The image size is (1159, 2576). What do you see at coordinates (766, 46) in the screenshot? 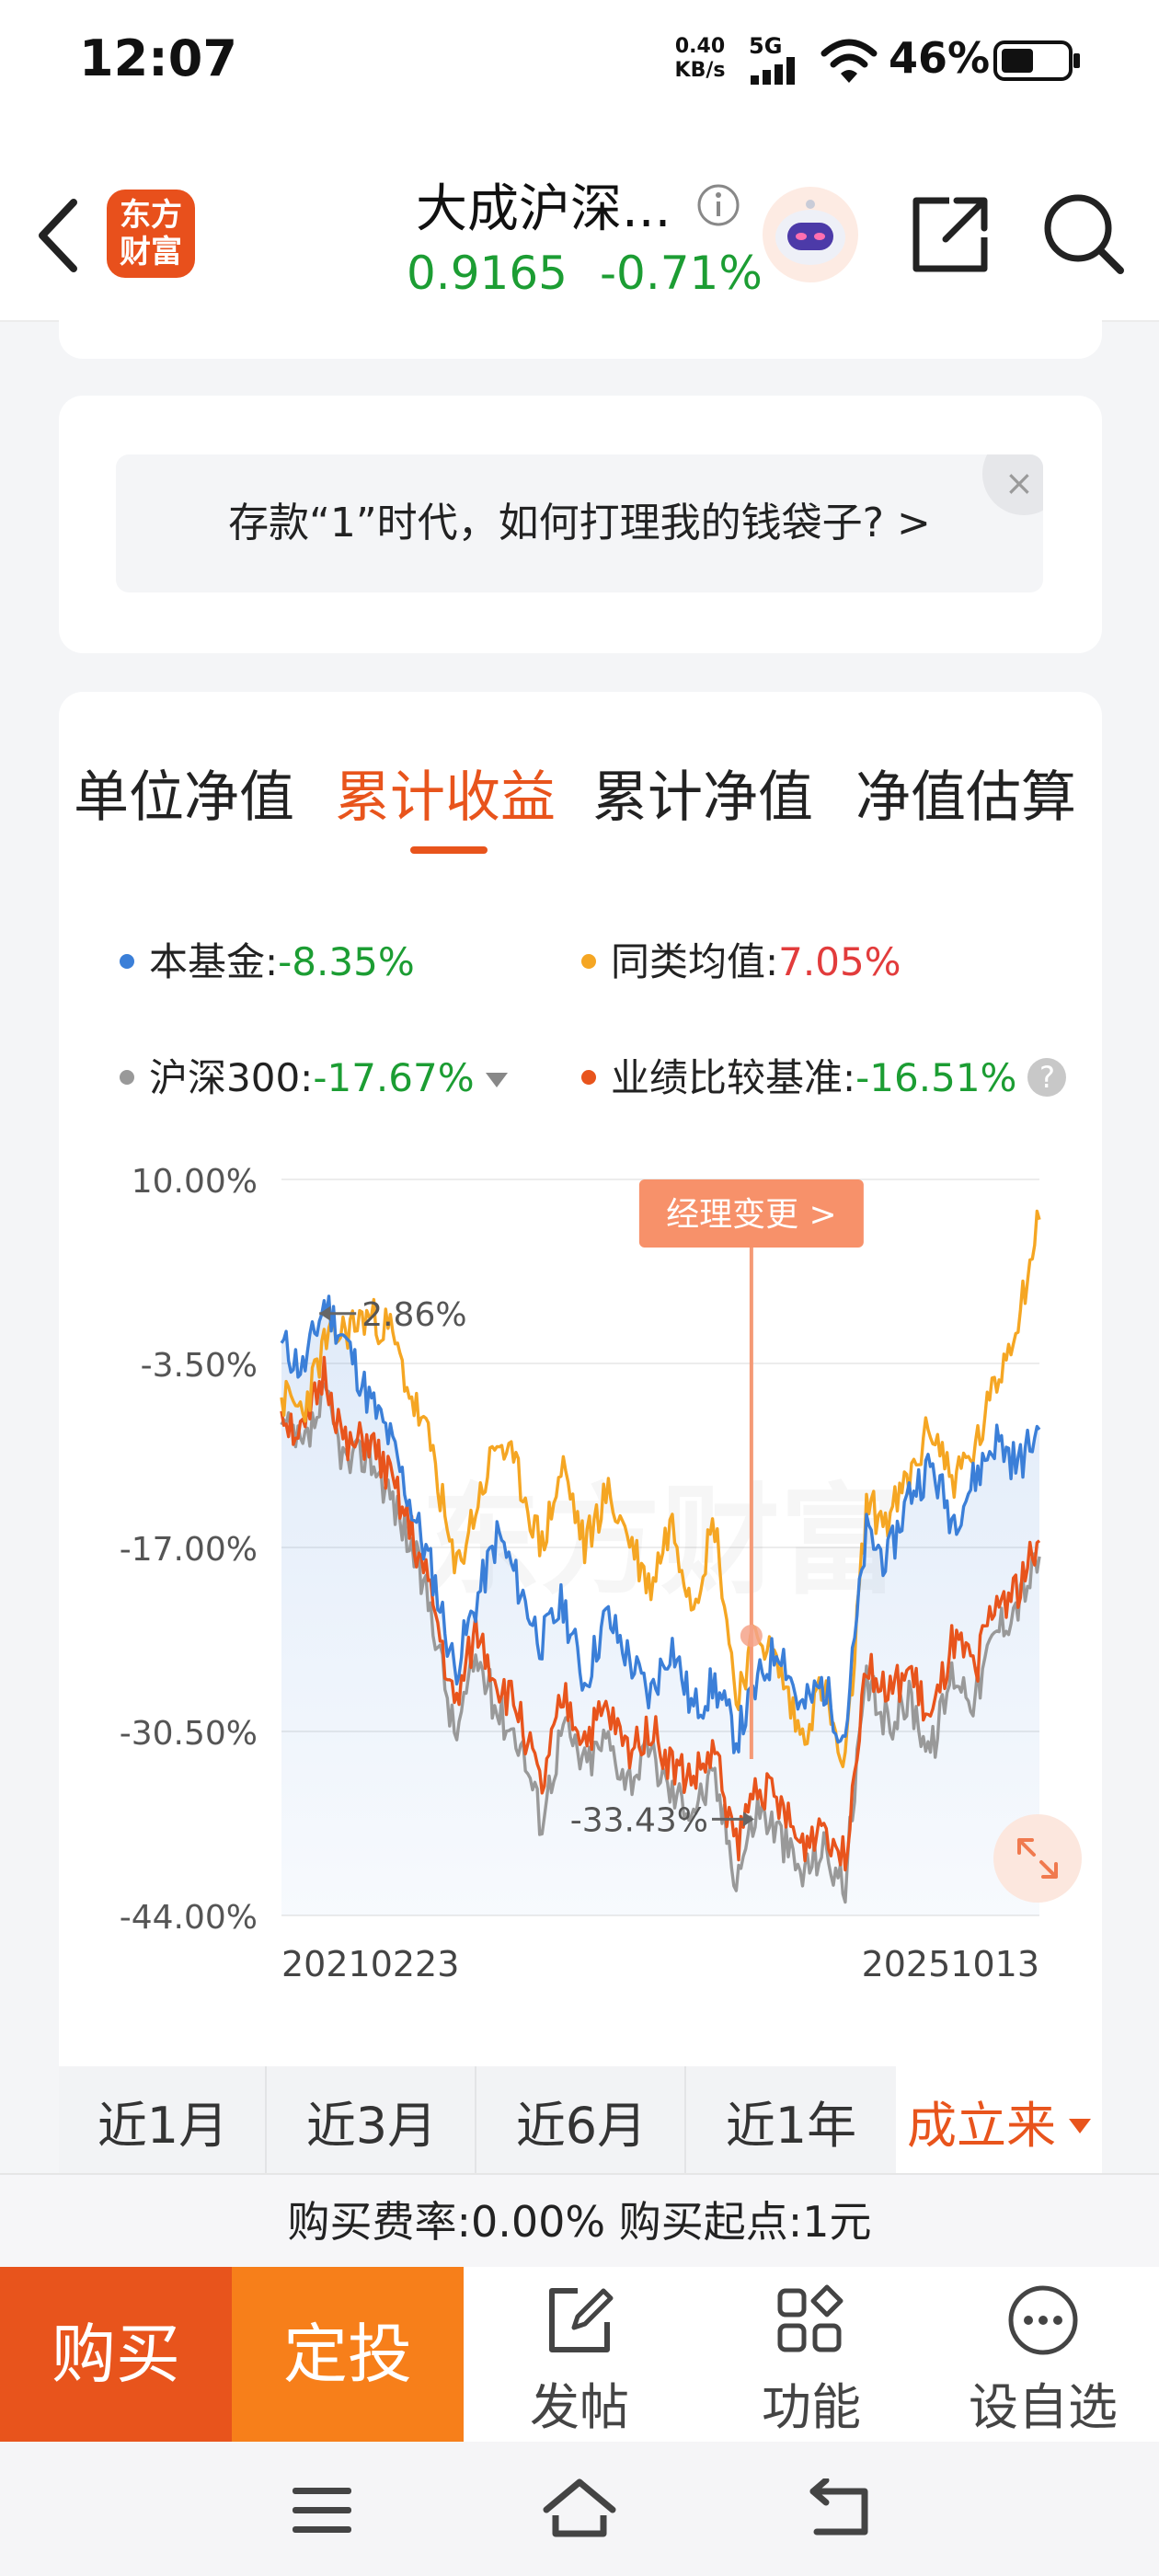
I see `network-type: 5G` at bounding box center [766, 46].